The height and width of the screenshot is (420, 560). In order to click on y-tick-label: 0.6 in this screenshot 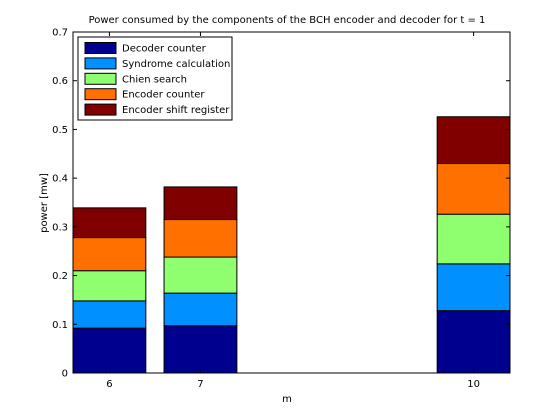, I will do `click(60, 81)`.